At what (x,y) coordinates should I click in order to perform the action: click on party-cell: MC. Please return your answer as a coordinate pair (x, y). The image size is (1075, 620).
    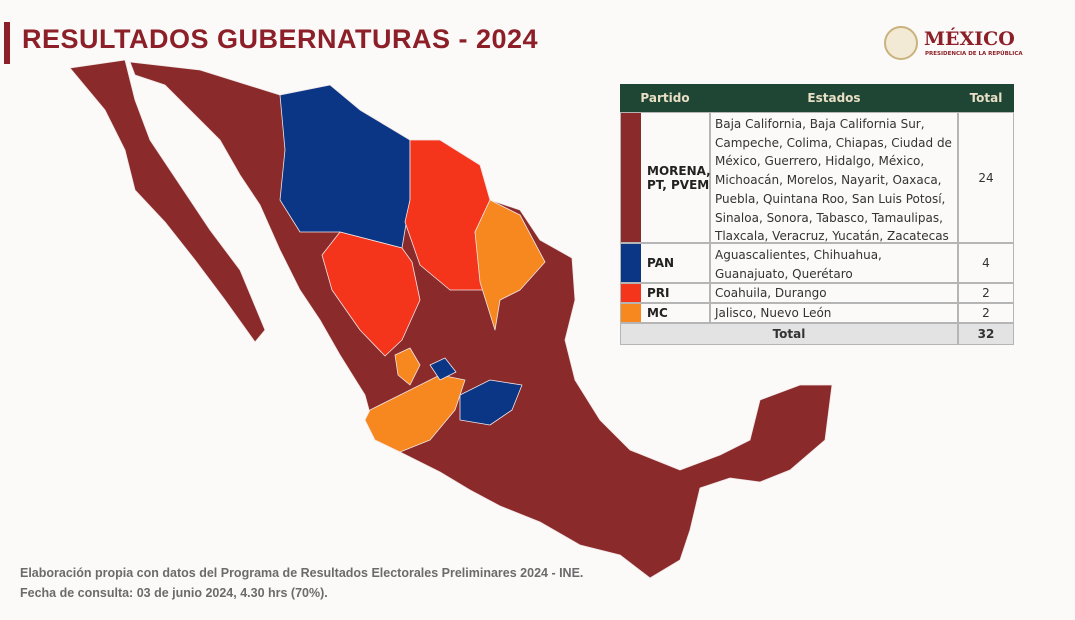
    Looking at the image, I should click on (665, 313).